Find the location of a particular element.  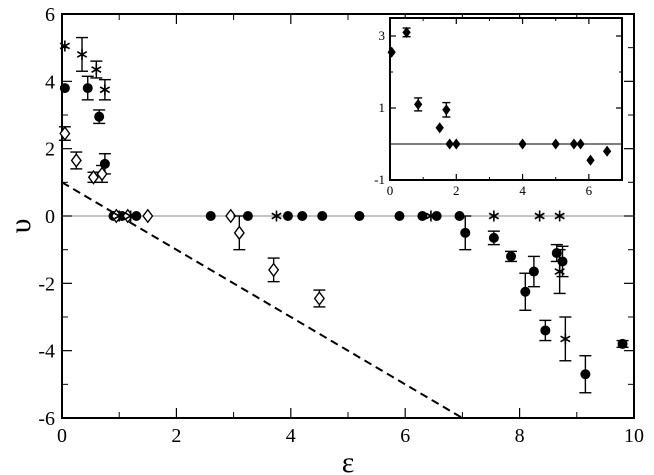

x-tick-label: 10 is located at coordinates (634, 436).